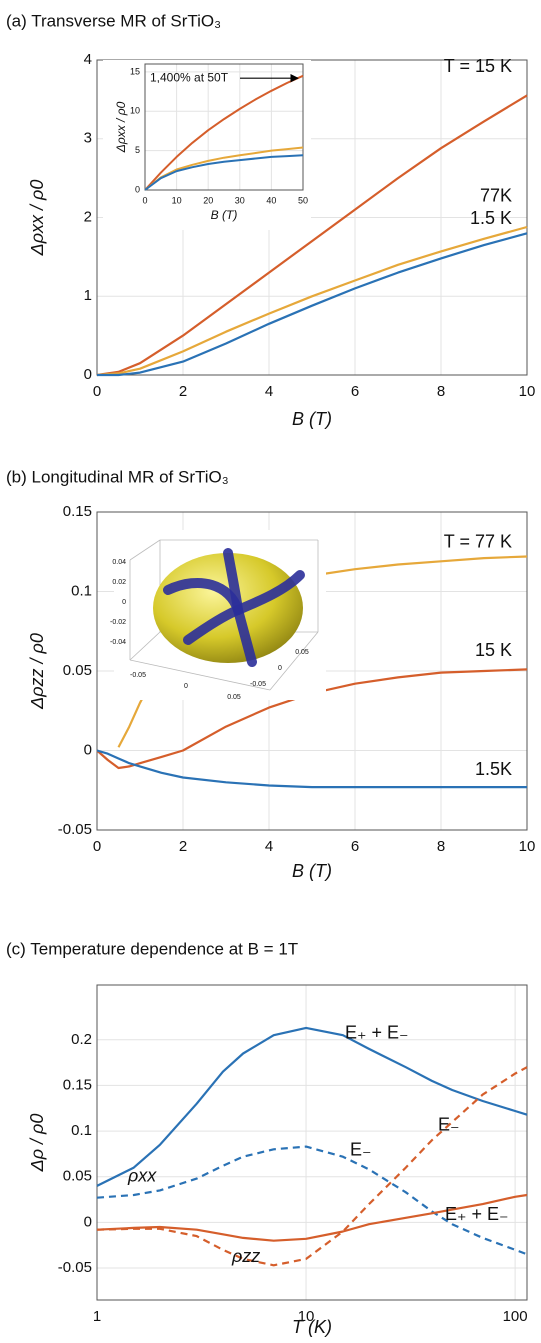 The width and height of the screenshot is (541, 1343). I want to click on x-tick-label: 30, so click(240, 200).